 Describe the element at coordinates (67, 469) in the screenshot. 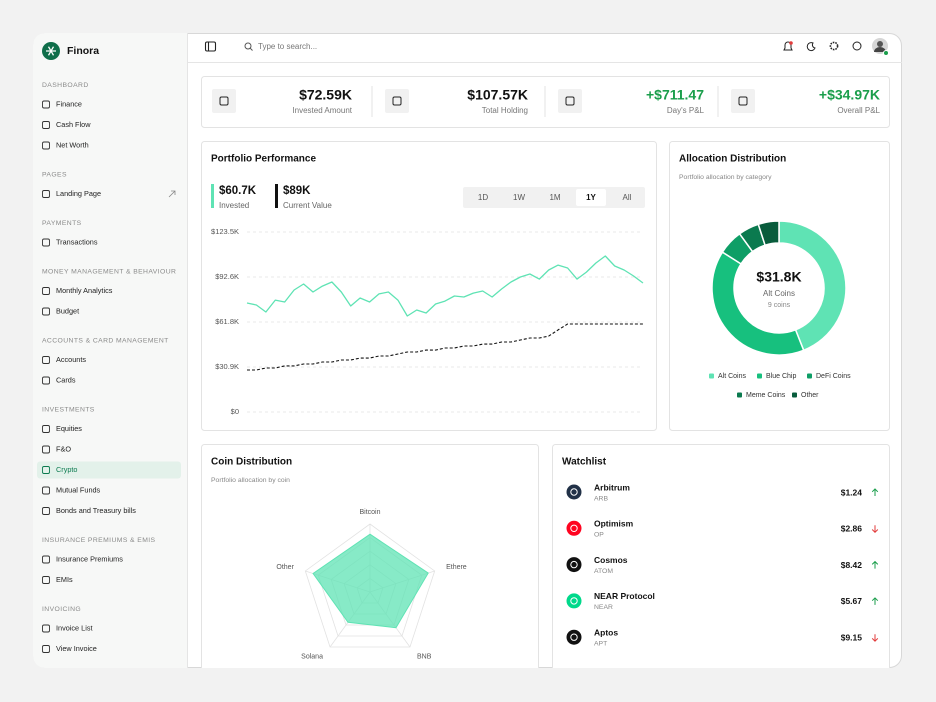

I see `nav-item: Crypto` at that location.